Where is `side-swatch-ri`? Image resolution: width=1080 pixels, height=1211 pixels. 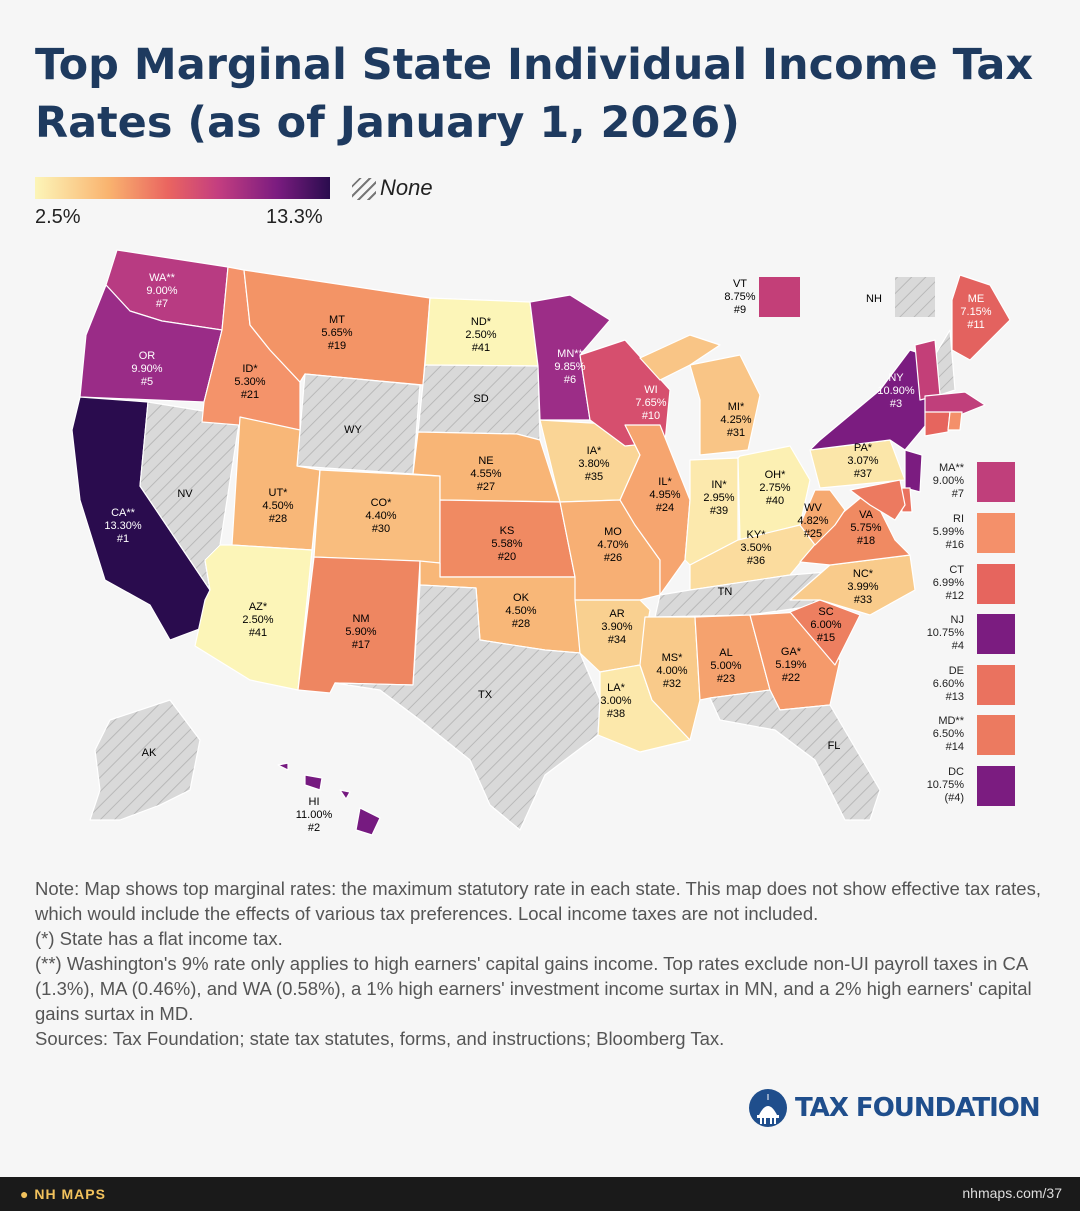
side-swatch-ri is located at coordinates (996, 533).